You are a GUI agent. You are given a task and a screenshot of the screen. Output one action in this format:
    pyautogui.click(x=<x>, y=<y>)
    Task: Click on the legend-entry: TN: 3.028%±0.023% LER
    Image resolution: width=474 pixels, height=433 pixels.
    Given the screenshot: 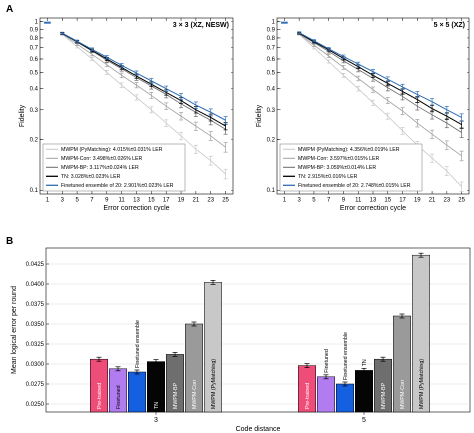 What is the action you would take?
    pyautogui.click(x=91, y=177)
    